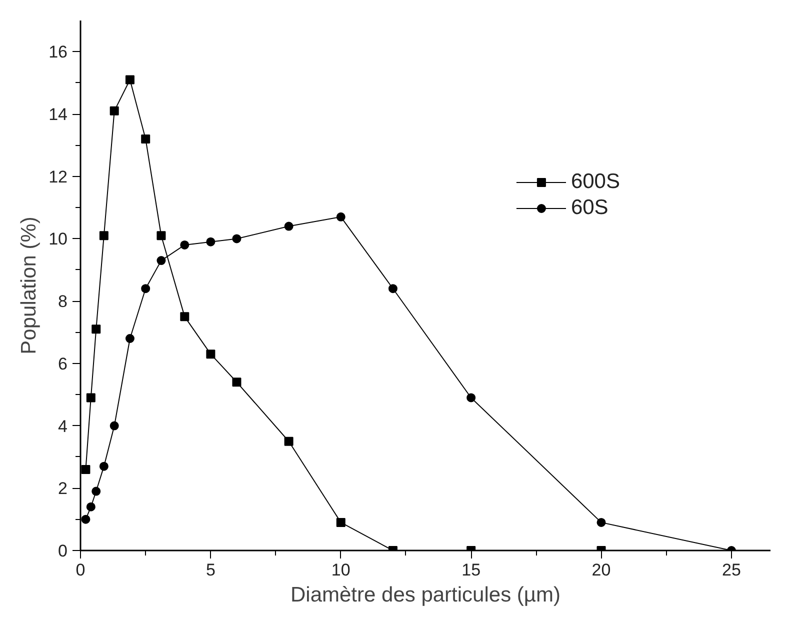 The image size is (803, 627). What do you see at coordinates (340, 570) in the screenshot?
I see `x-tick-label: 10` at bounding box center [340, 570].